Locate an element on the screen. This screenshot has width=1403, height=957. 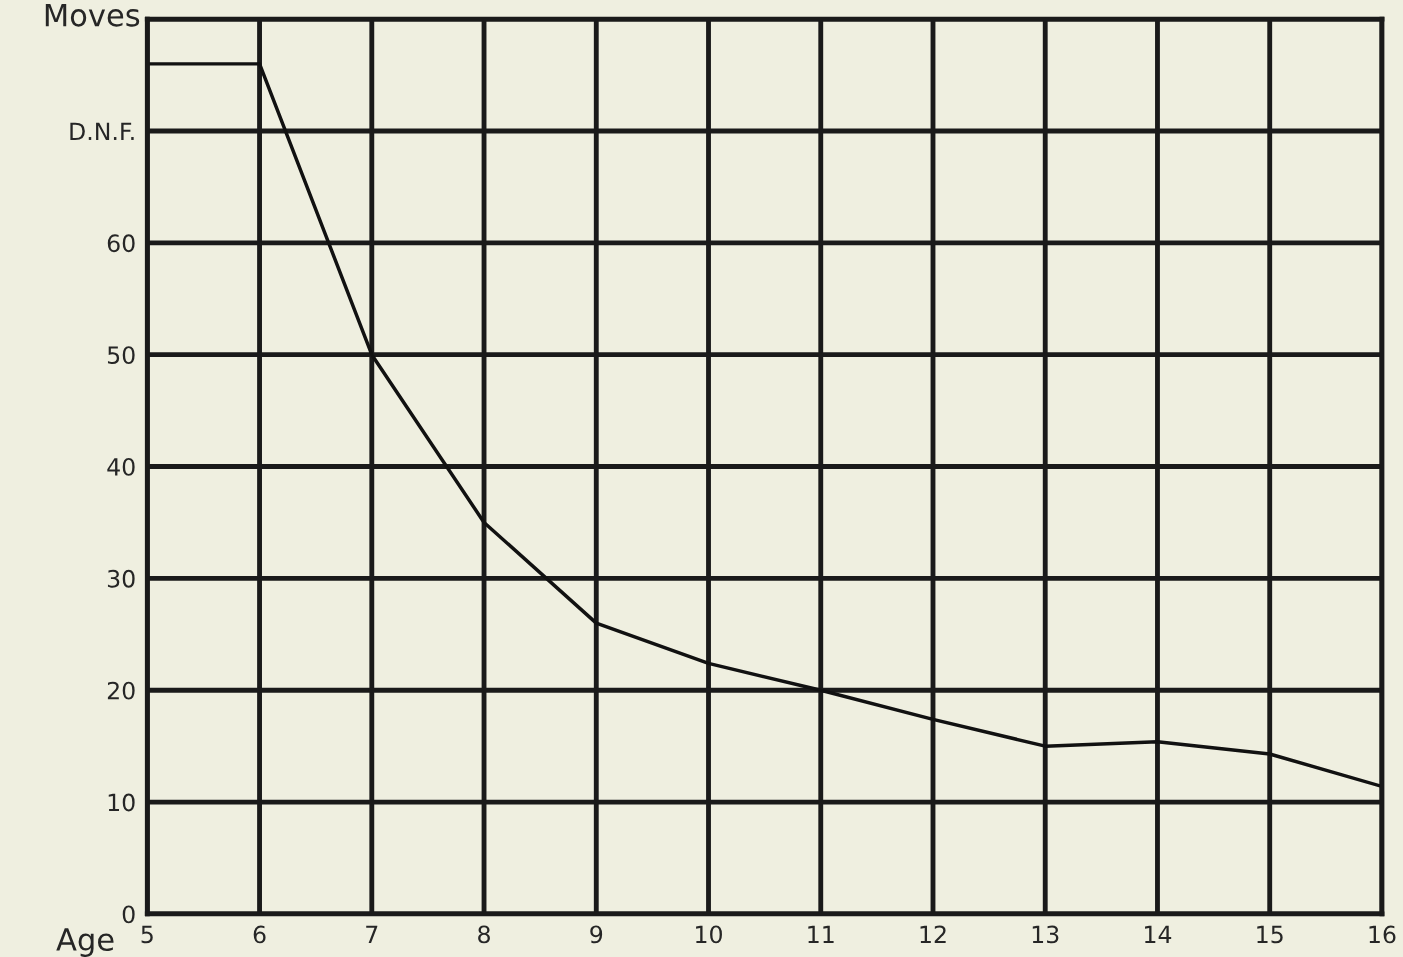
y-tick-label: 20 is located at coordinates (121, 690).